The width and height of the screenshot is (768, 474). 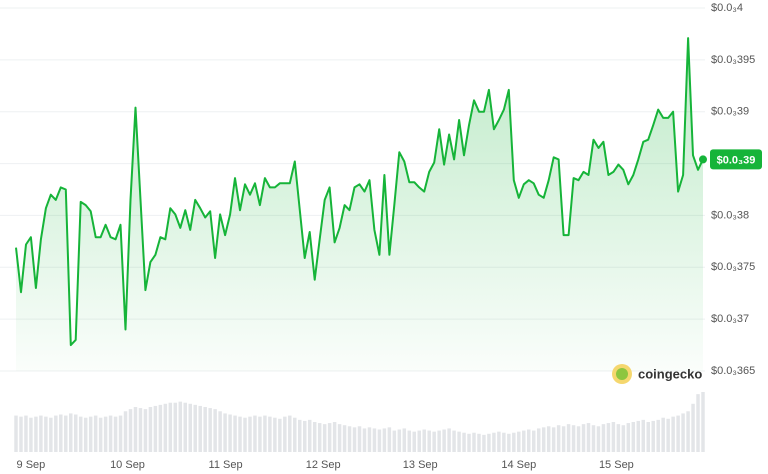 What do you see at coordinates (730, 319) in the screenshot?
I see `y-tick-label: $0.0₃37` at bounding box center [730, 319].